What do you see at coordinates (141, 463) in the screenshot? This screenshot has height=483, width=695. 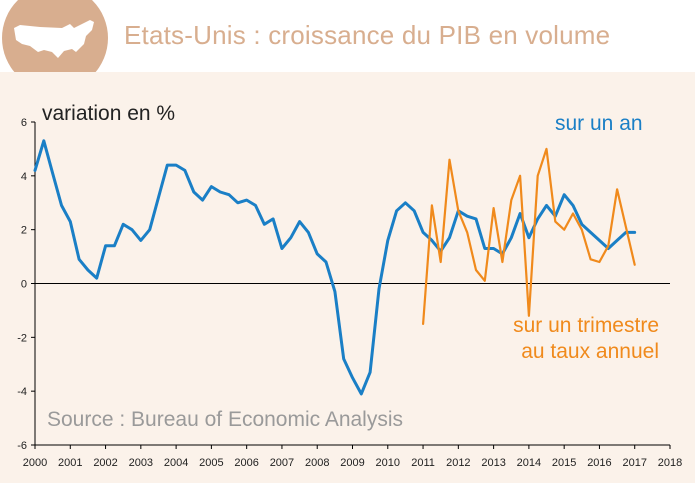 I see `x-tick-label: 2003` at bounding box center [141, 463].